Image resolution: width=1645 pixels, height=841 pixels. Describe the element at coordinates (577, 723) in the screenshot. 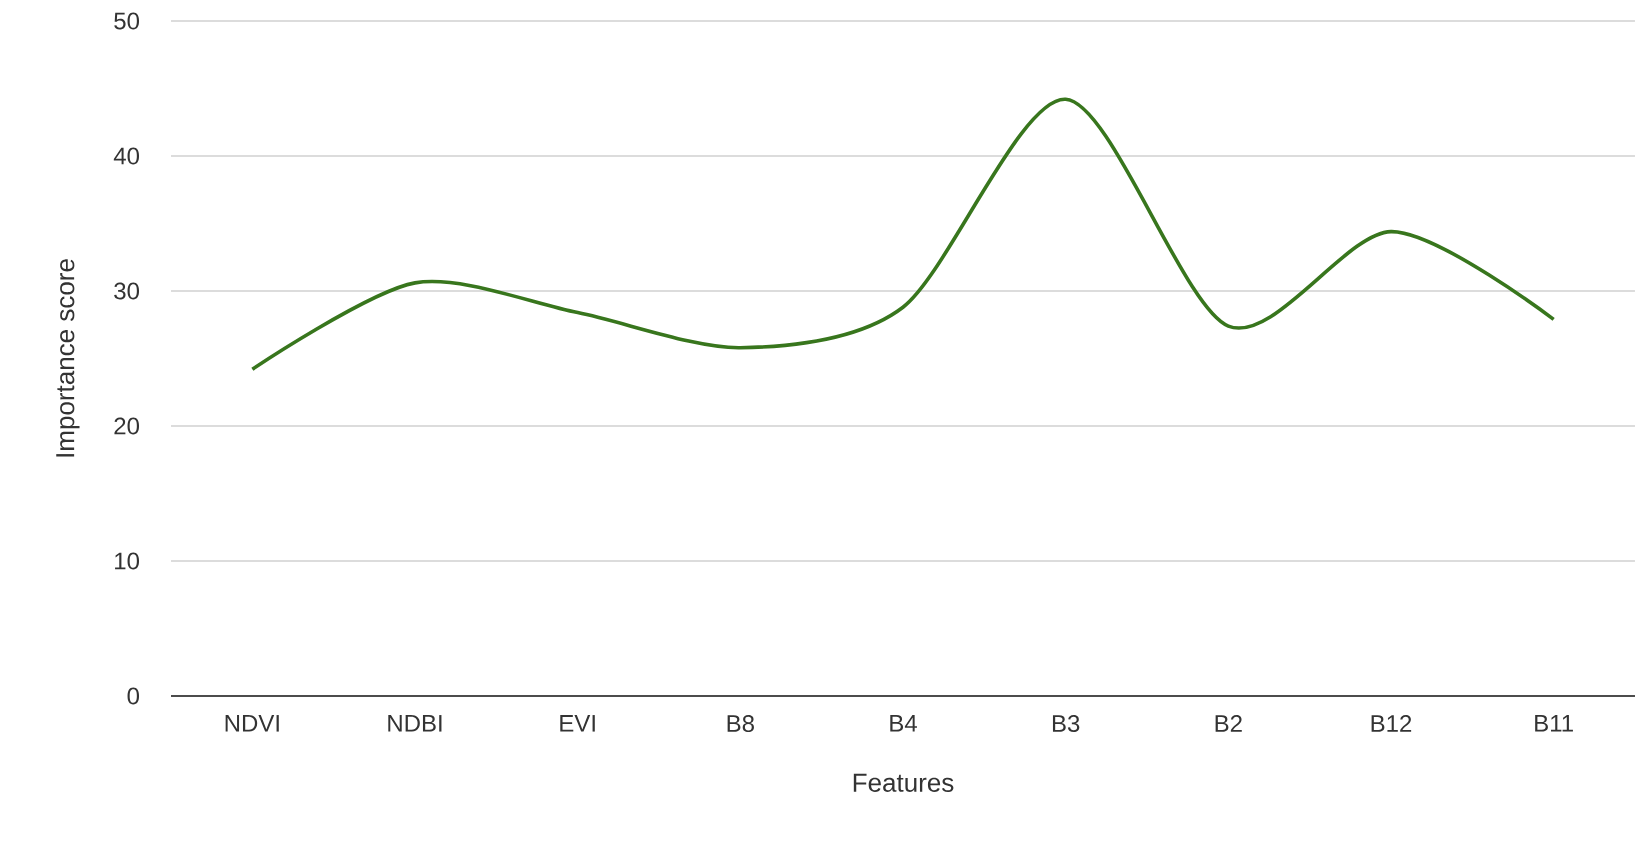

I see `x-tick-label: EVI` at that location.